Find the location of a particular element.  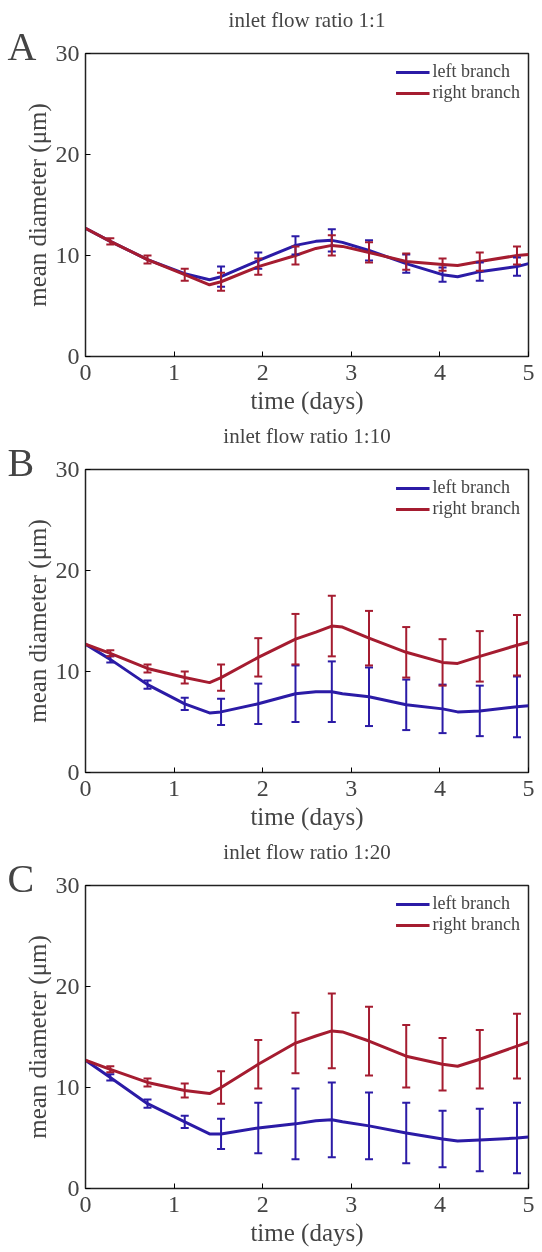

chart-title: inlet flow ratio 1:10 is located at coordinates (307, 435).